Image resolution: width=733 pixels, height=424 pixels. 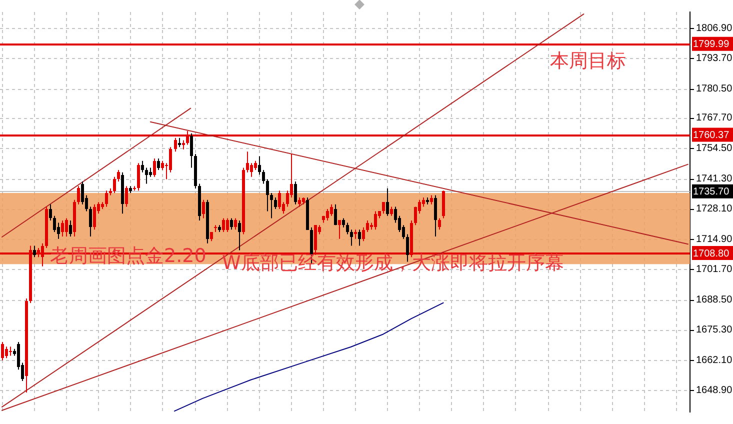 What do you see at coordinates (714, 300) in the screenshot?
I see `y-tick-label: 1688.50` at bounding box center [714, 300].